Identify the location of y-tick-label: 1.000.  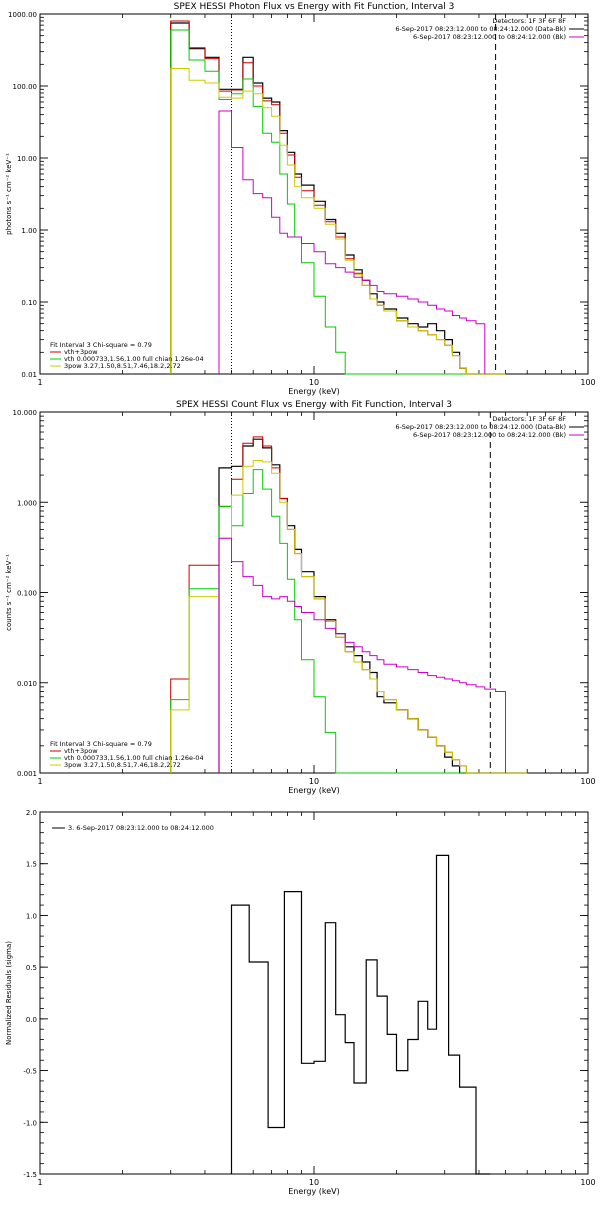
(27, 503).